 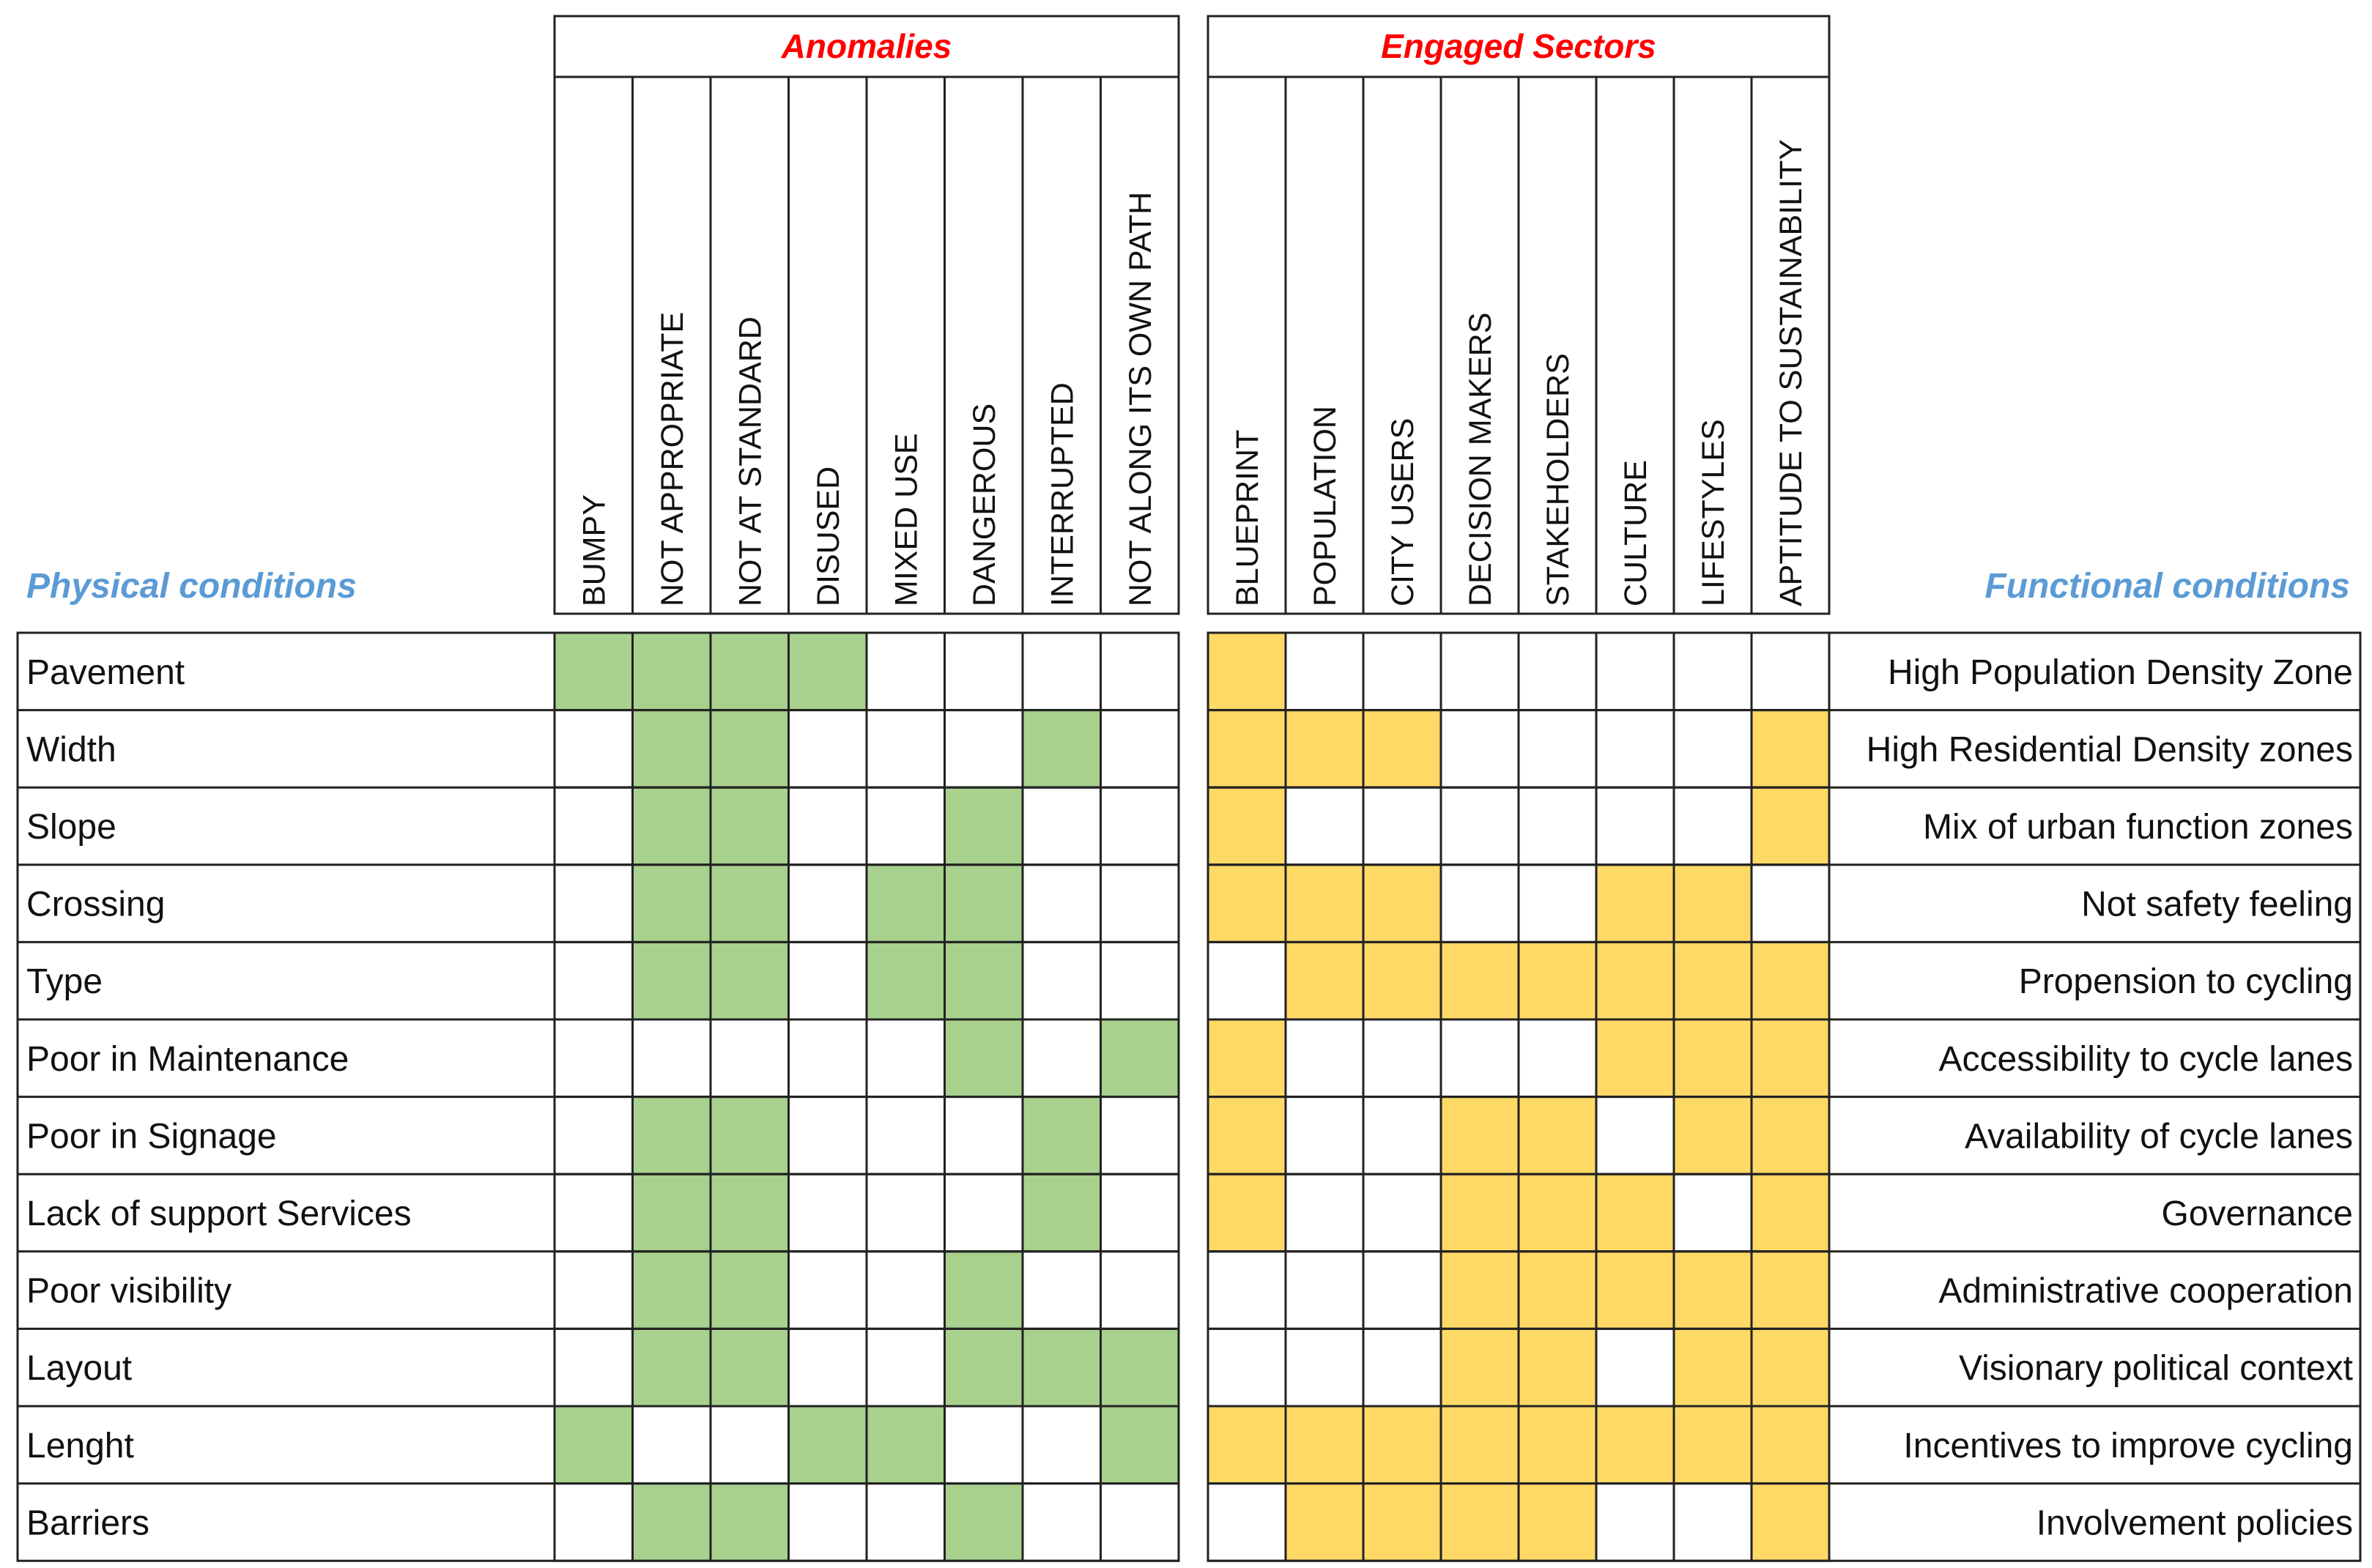 What do you see at coordinates (750, 461) in the screenshot?
I see `column-label-not-at-standard: NOT AT STANDARD` at bounding box center [750, 461].